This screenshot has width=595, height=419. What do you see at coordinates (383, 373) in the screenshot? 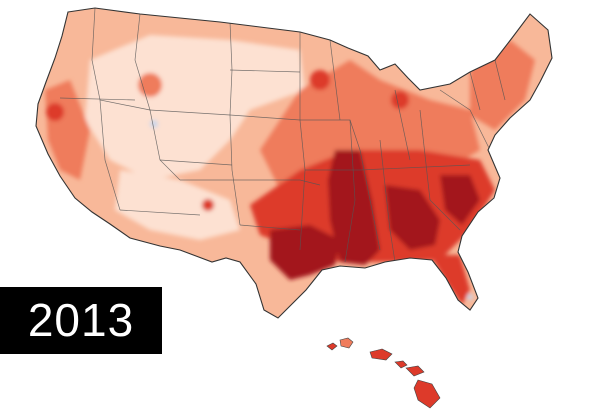
I see `hawaii-islands` at bounding box center [383, 373].